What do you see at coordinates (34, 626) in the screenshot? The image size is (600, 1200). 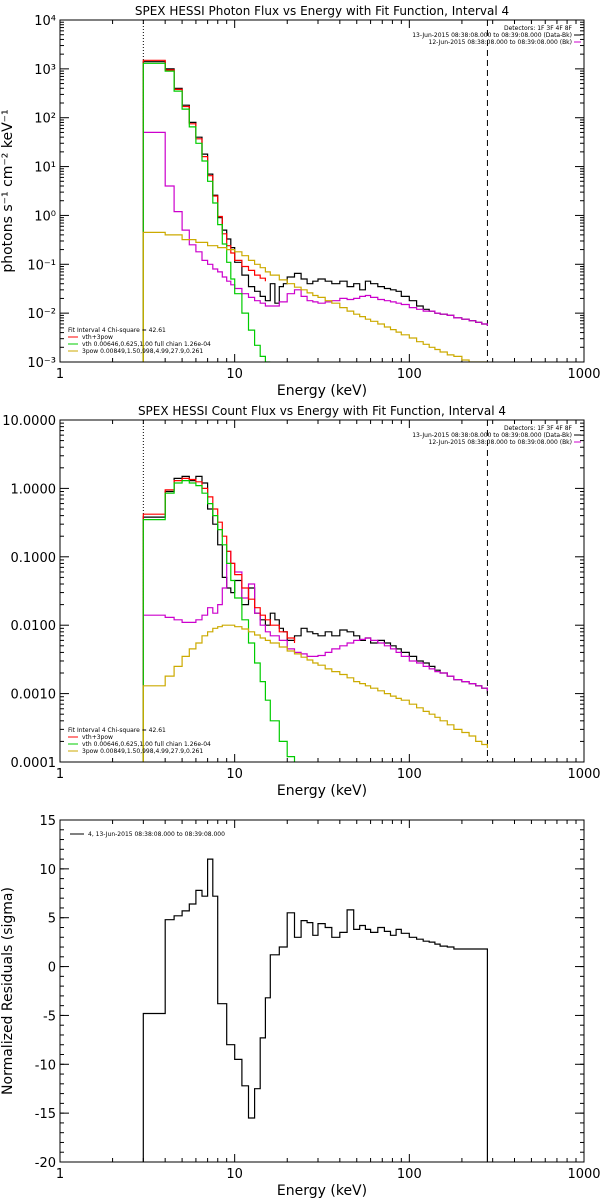 I see `y-tick-label: 0.0100` at bounding box center [34, 626].